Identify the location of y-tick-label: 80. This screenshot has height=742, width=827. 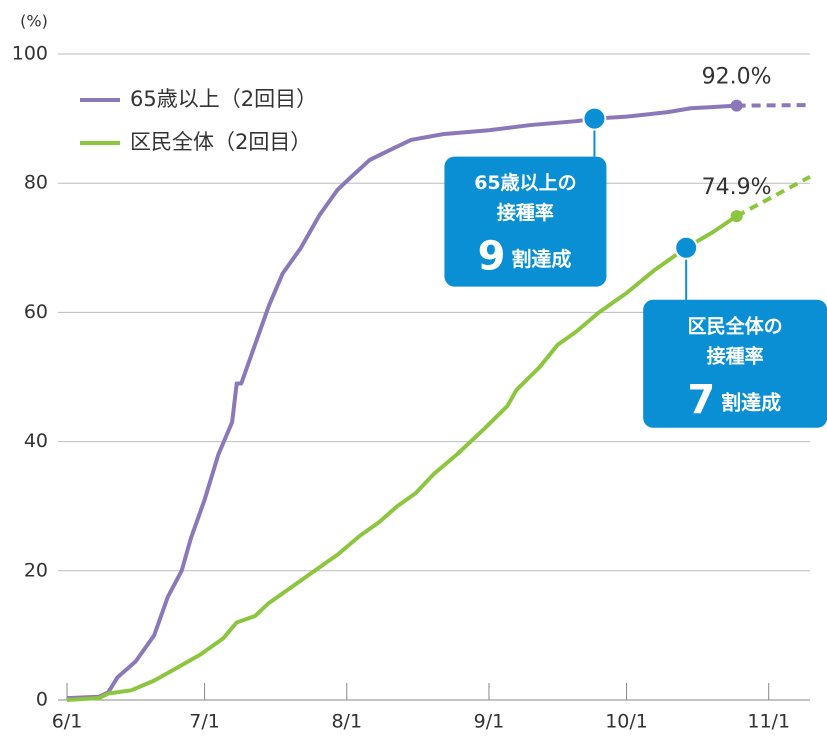
(36, 183).